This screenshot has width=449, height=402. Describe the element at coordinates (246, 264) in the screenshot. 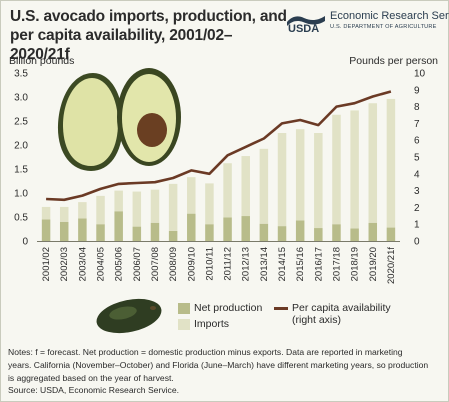

I see `x-tick-label: 2012/13` at that location.